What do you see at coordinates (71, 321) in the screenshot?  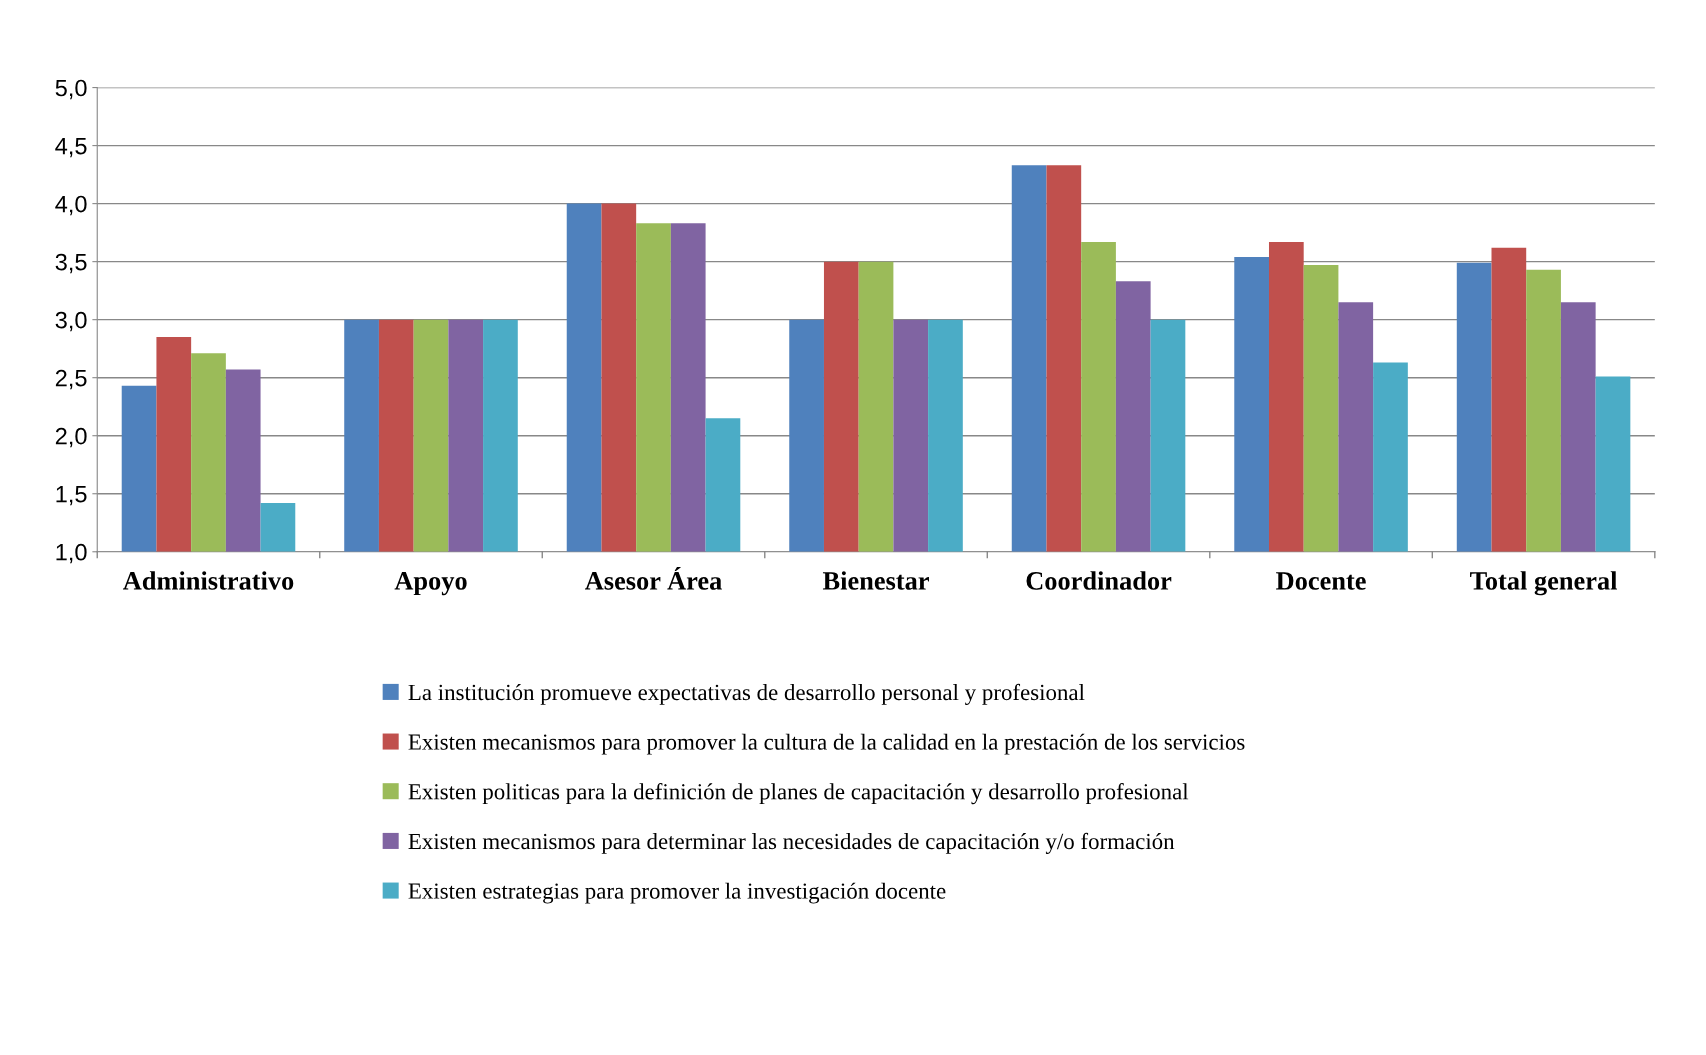 I see `y-tick-label: 3,0` at bounding box center [71, 321].